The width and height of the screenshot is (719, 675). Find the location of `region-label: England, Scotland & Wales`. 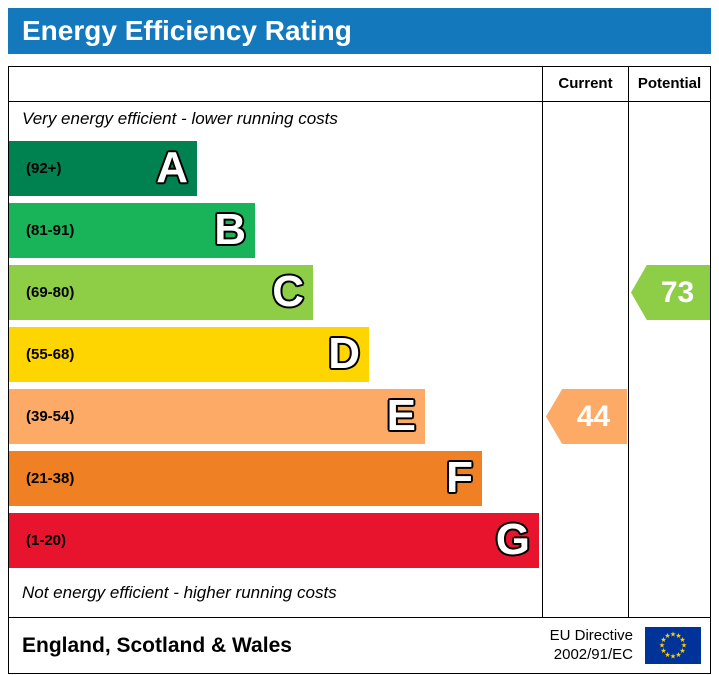

region-label: England, Scotland & Wales is located at coordinates (157, 645).